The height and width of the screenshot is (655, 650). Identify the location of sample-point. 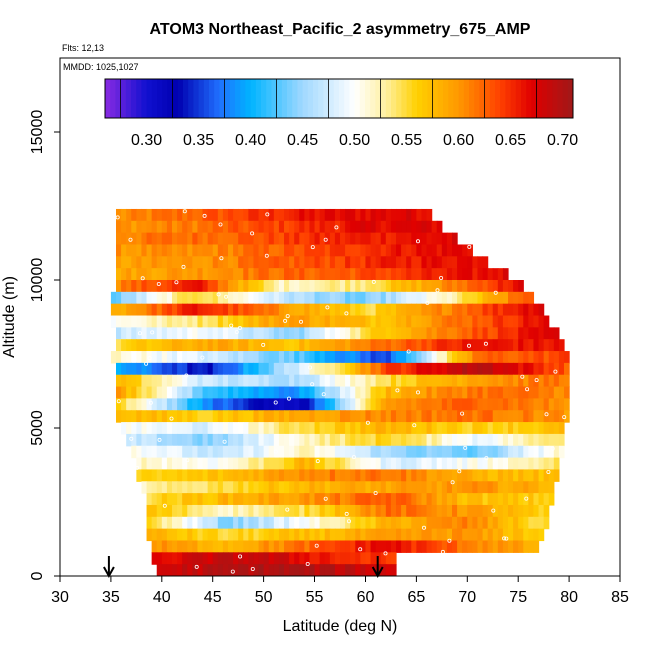
(266, 255).